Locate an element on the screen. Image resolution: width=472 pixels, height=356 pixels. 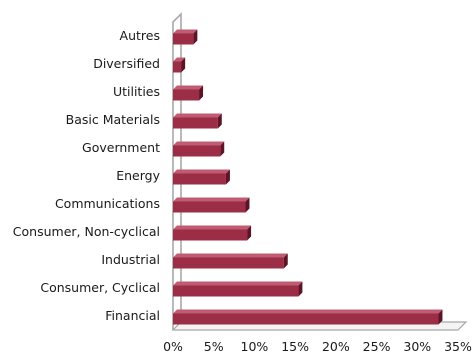
category-label: Diversified is located at coordinates (126, 63).